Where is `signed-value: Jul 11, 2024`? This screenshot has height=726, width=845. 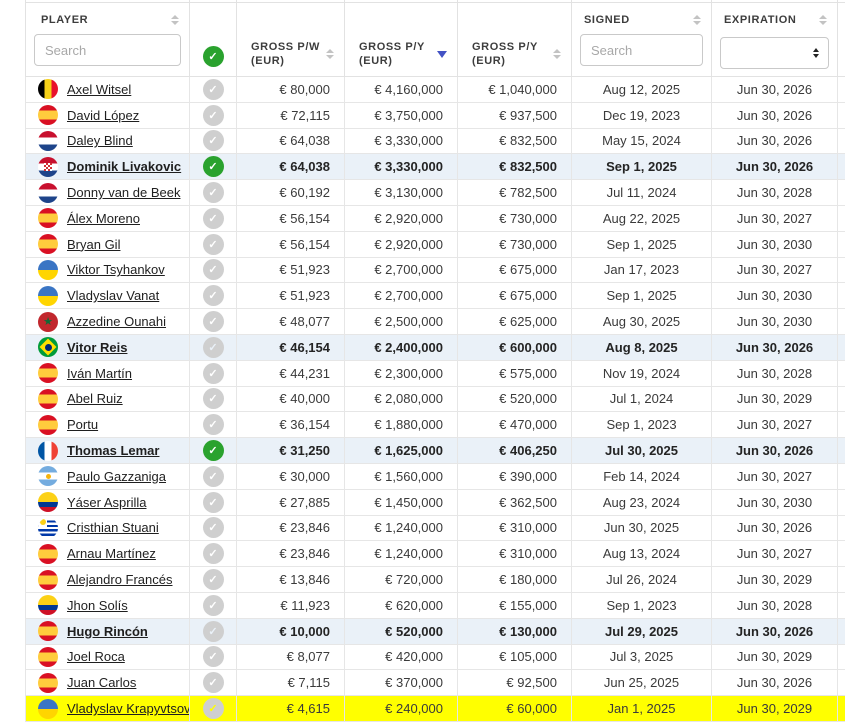 signed-value: Jul 11, 2024 is located at coordinates (642, 192).